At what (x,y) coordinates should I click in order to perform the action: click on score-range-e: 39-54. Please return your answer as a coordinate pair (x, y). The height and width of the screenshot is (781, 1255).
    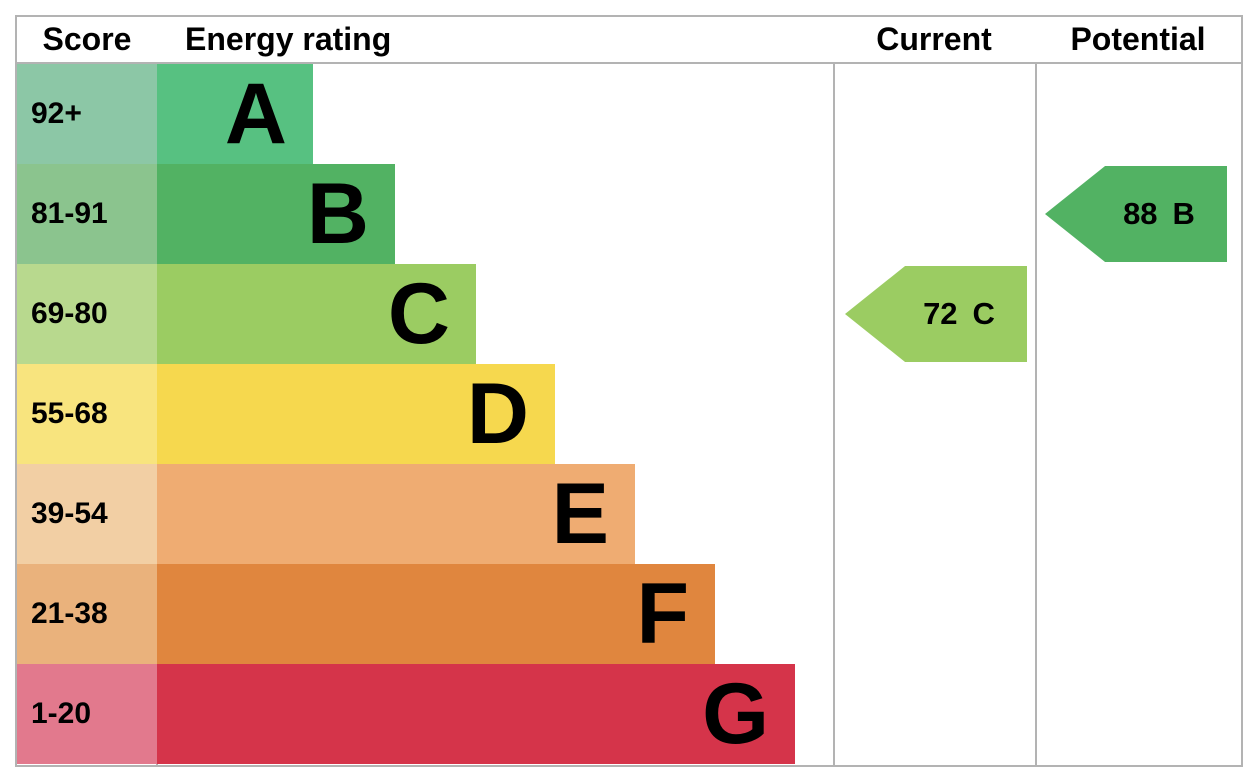
    Looking at the image, I should click on (87, 514).